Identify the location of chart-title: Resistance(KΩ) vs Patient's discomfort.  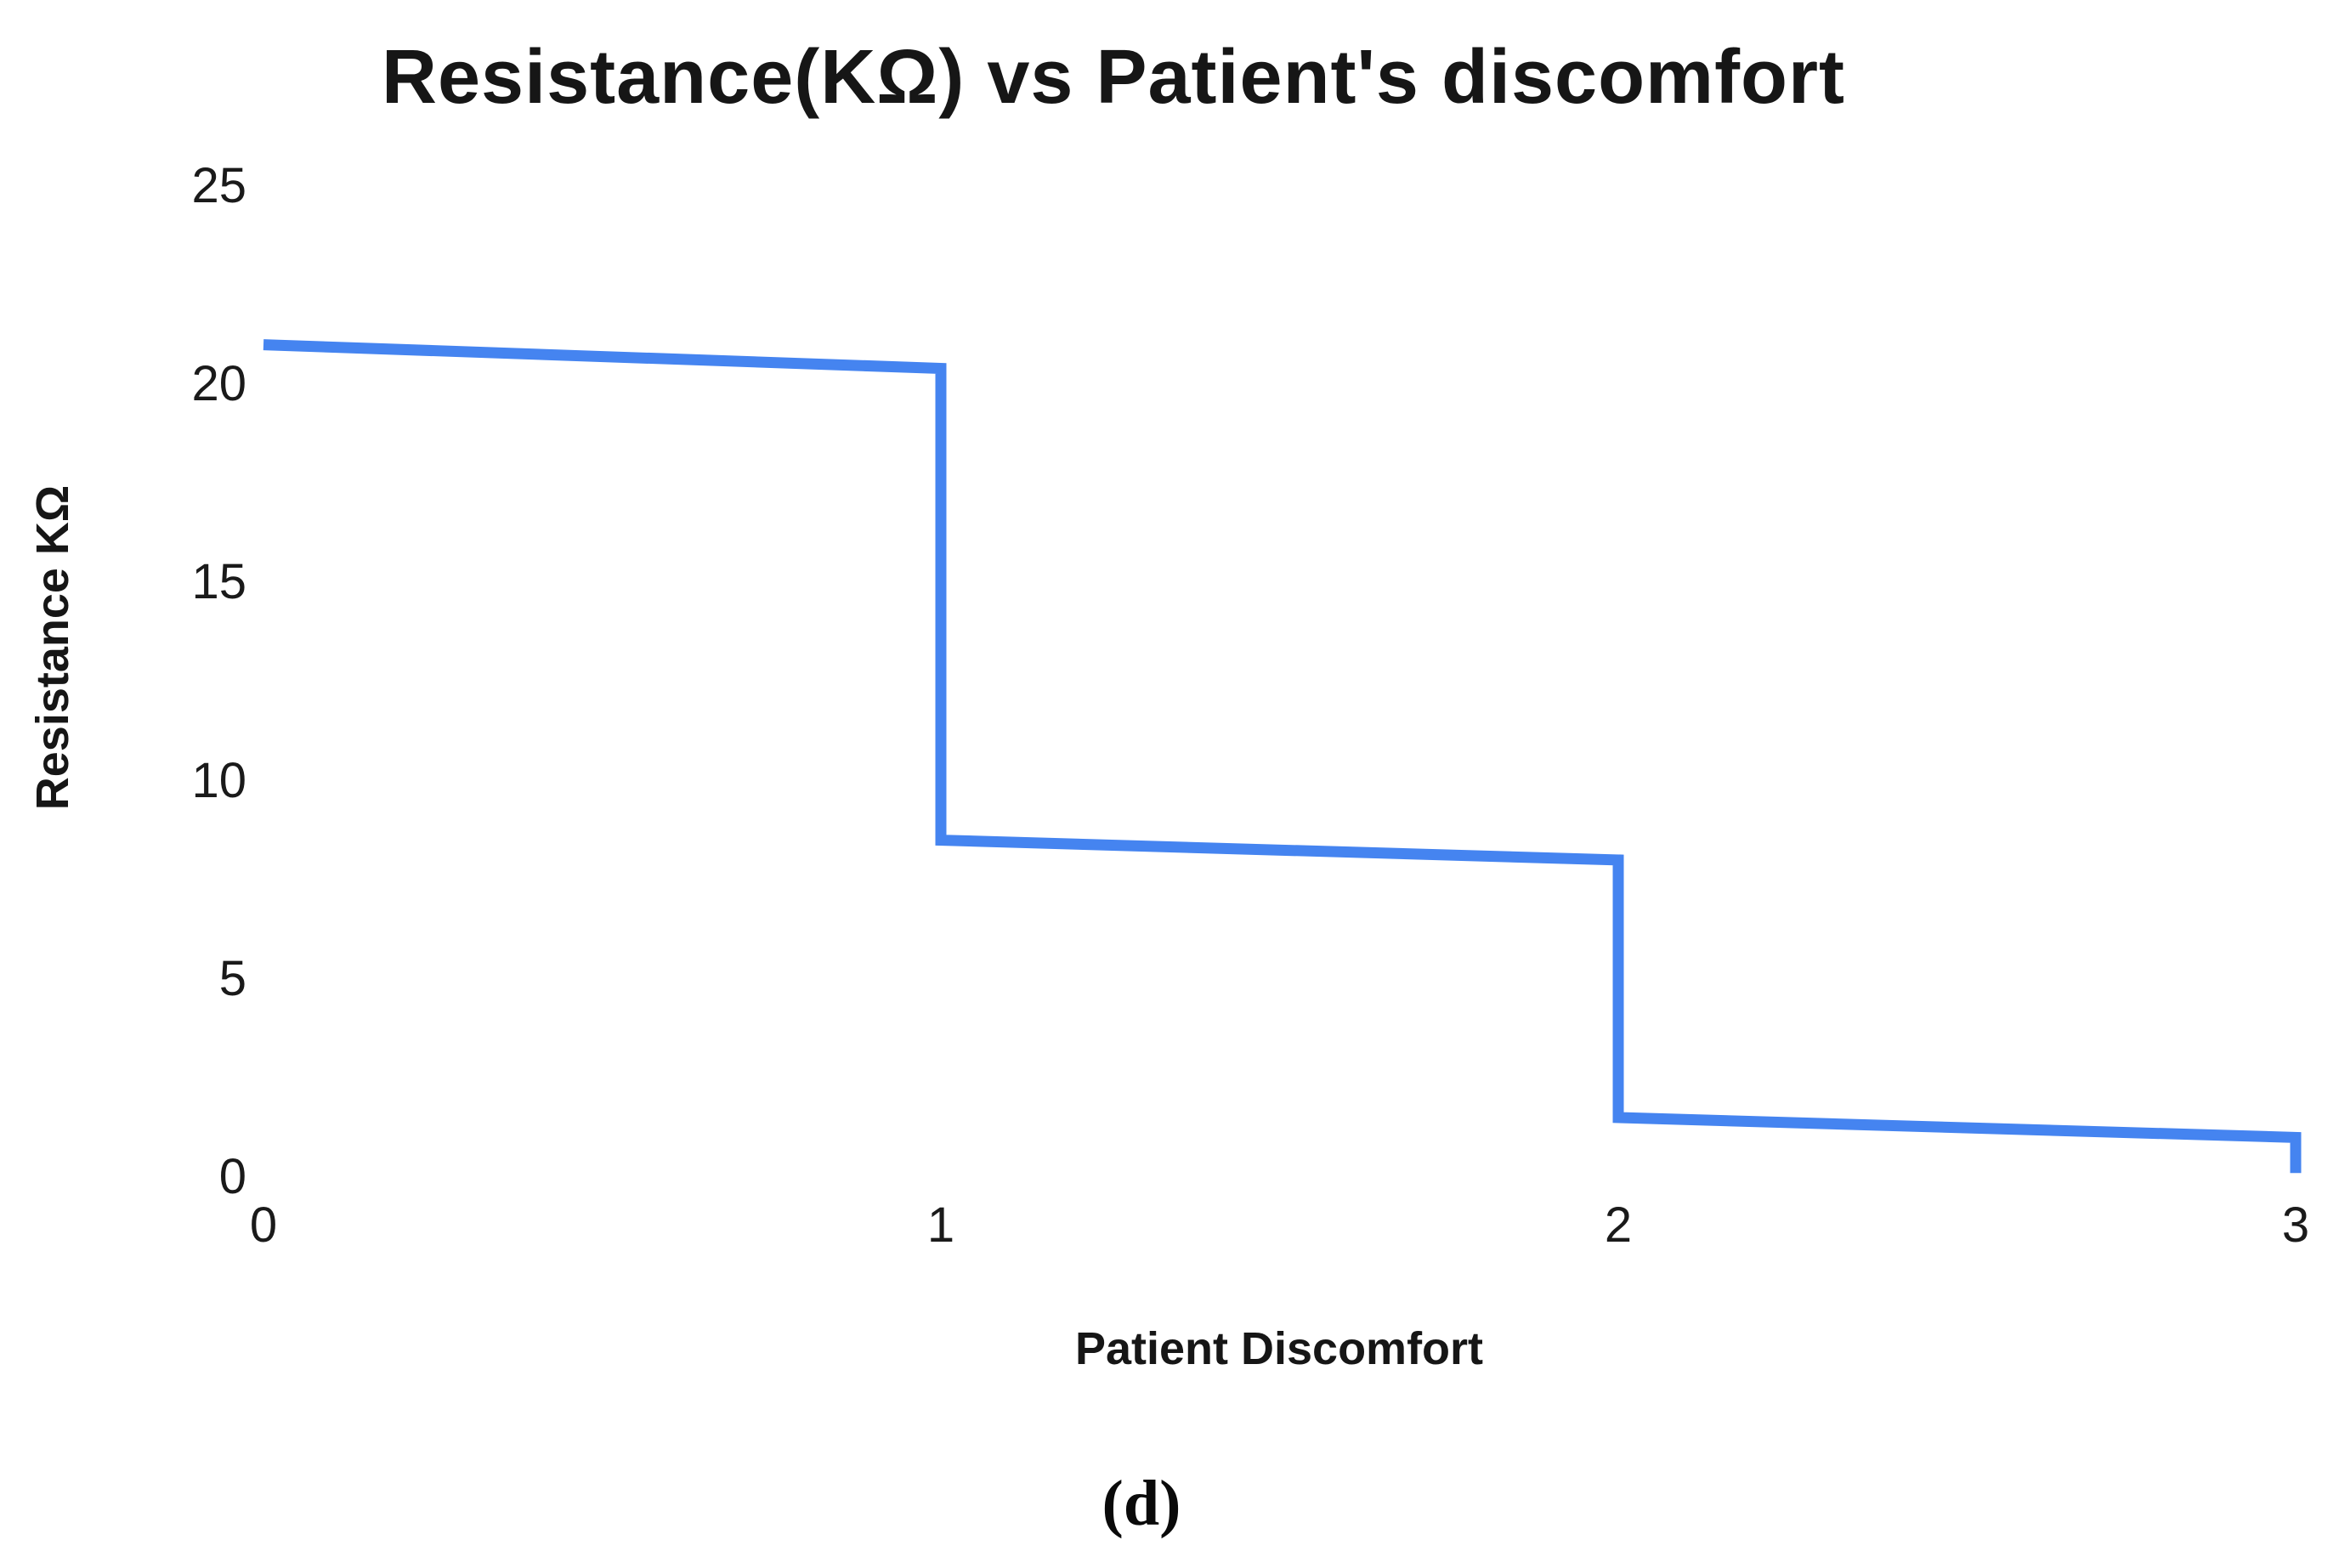
(1113, 77).